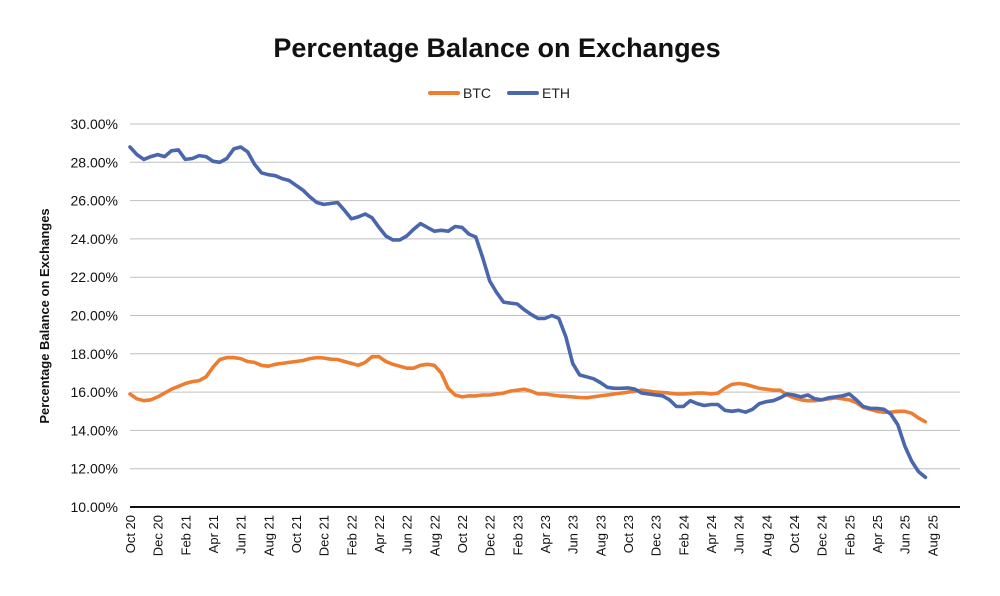 This screenshot has height=596, width=1000. Describe the element at coordinates (44, 315) in the screenshot. I see `y-axis-label: Percentage Balance on Exchanges` at that location.